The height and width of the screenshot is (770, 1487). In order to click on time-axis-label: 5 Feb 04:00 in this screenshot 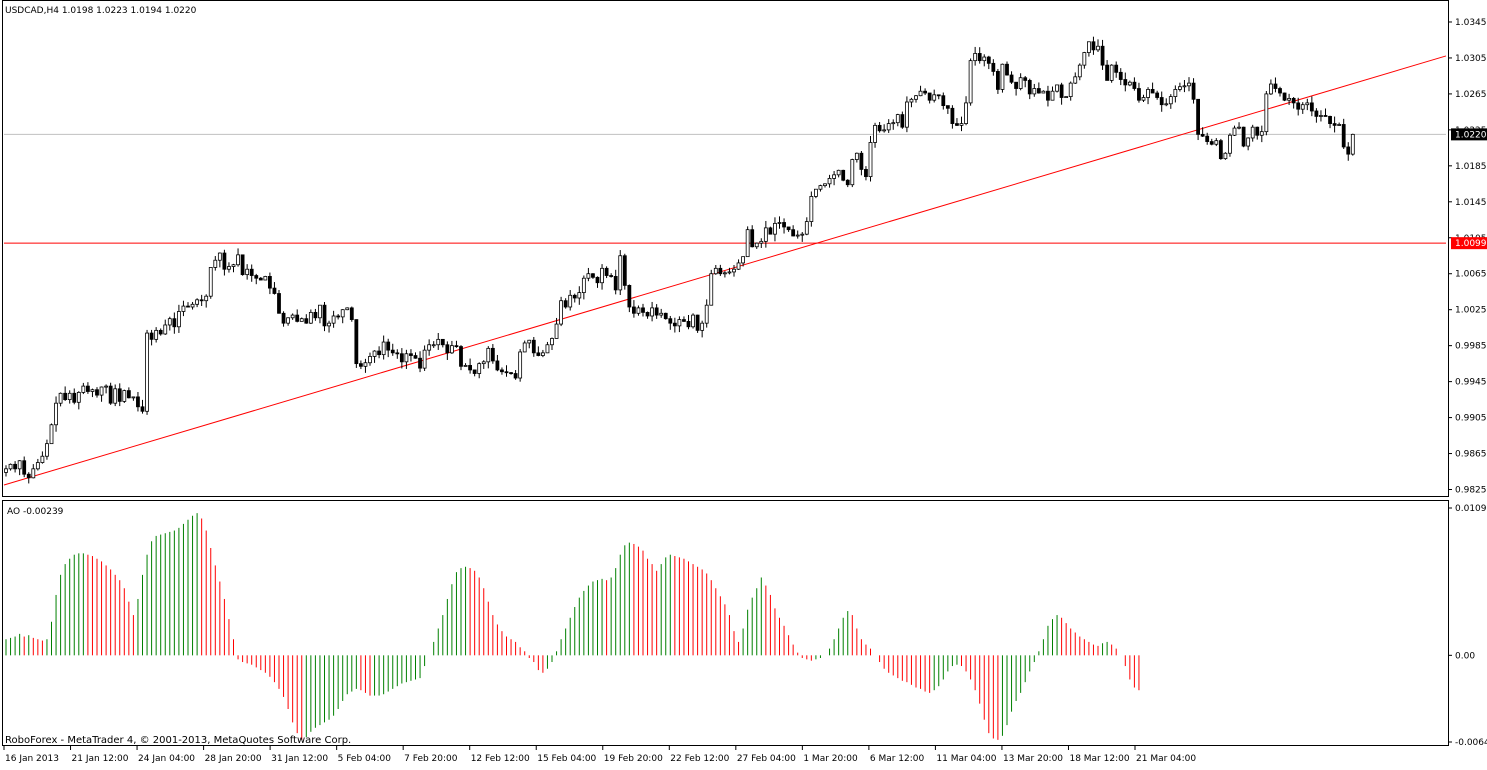, I will do `click(365, 759)`.